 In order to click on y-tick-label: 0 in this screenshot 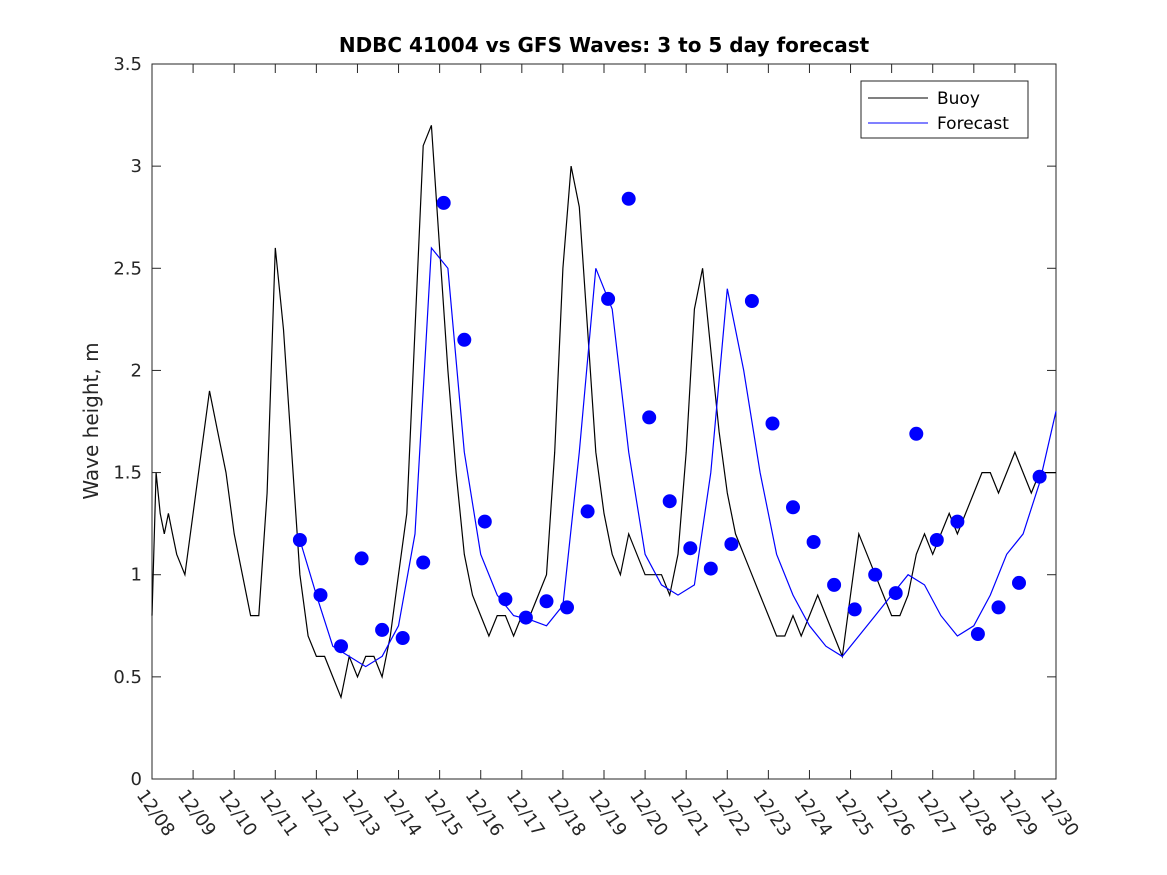, I will do `click(136, 779)`.